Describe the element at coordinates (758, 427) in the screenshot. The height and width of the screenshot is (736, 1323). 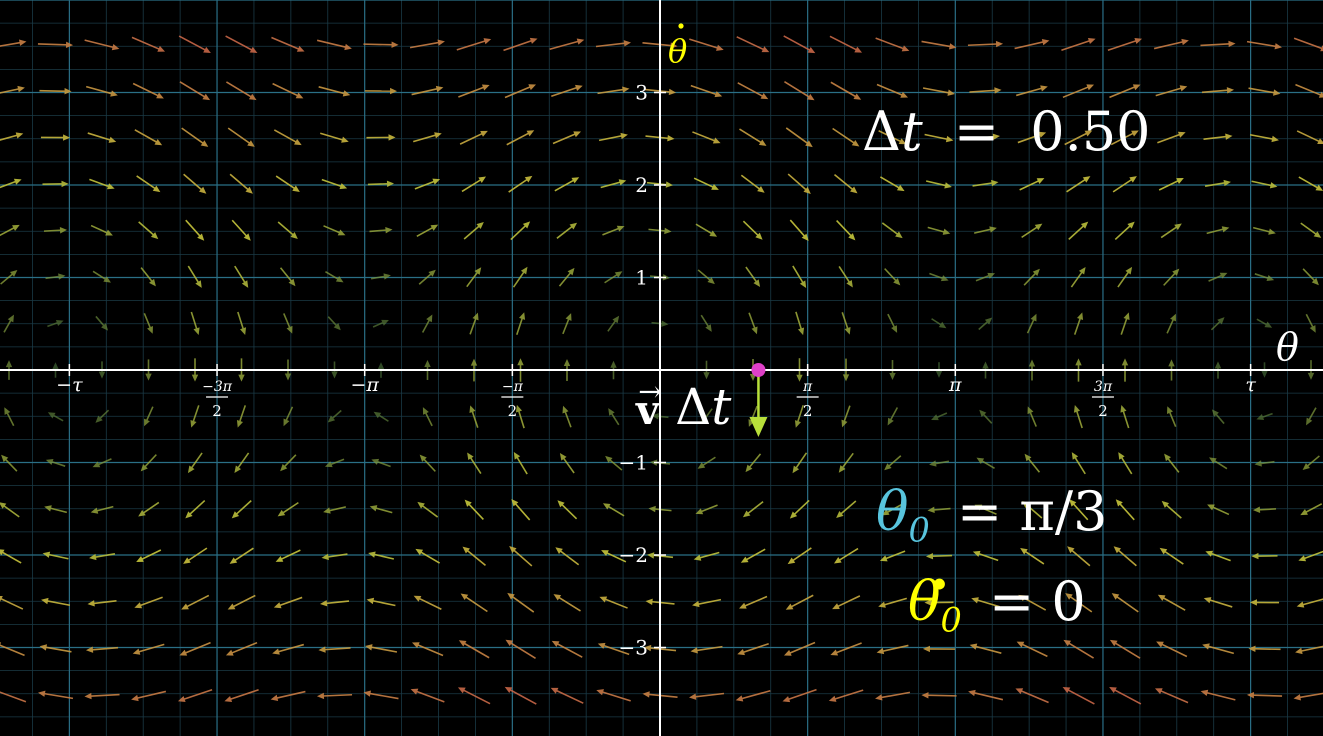
I see `vector-head` at that location.